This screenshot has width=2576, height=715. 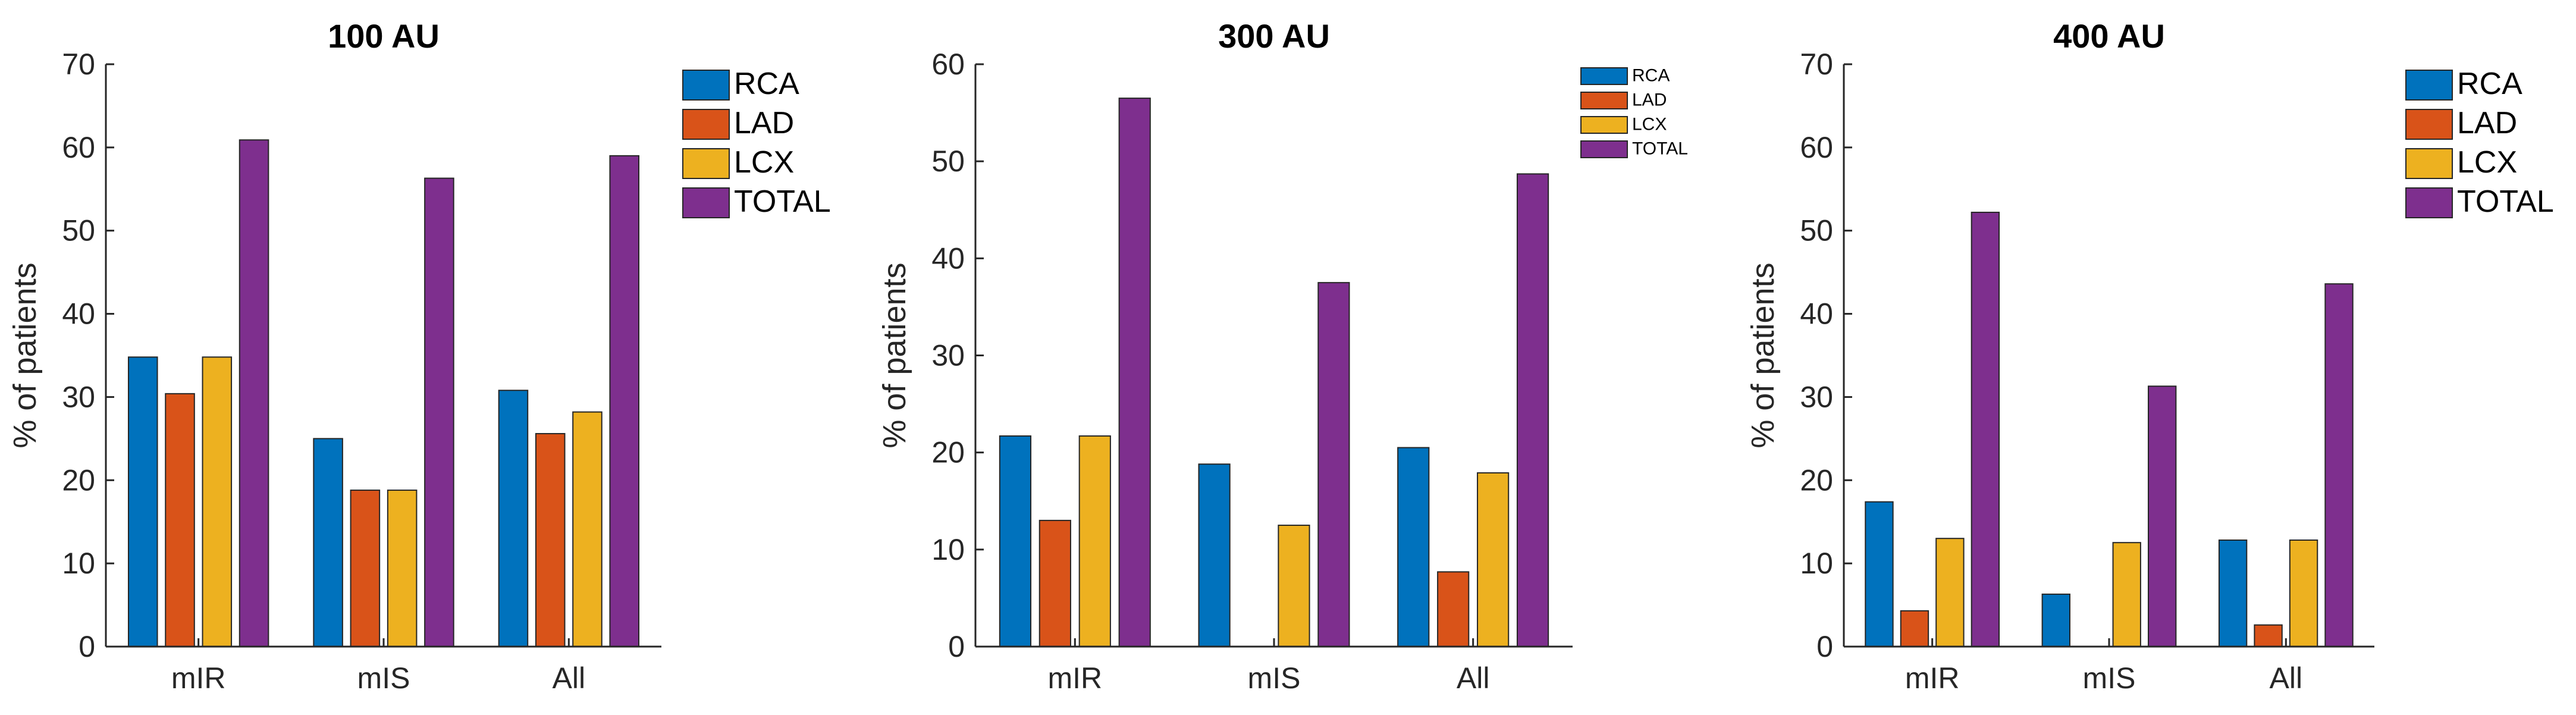 What do you see at coordinates (2109, 36) in the screenshot?
I see `chart-title: 400 AU` at bounding box center [2109, 36].